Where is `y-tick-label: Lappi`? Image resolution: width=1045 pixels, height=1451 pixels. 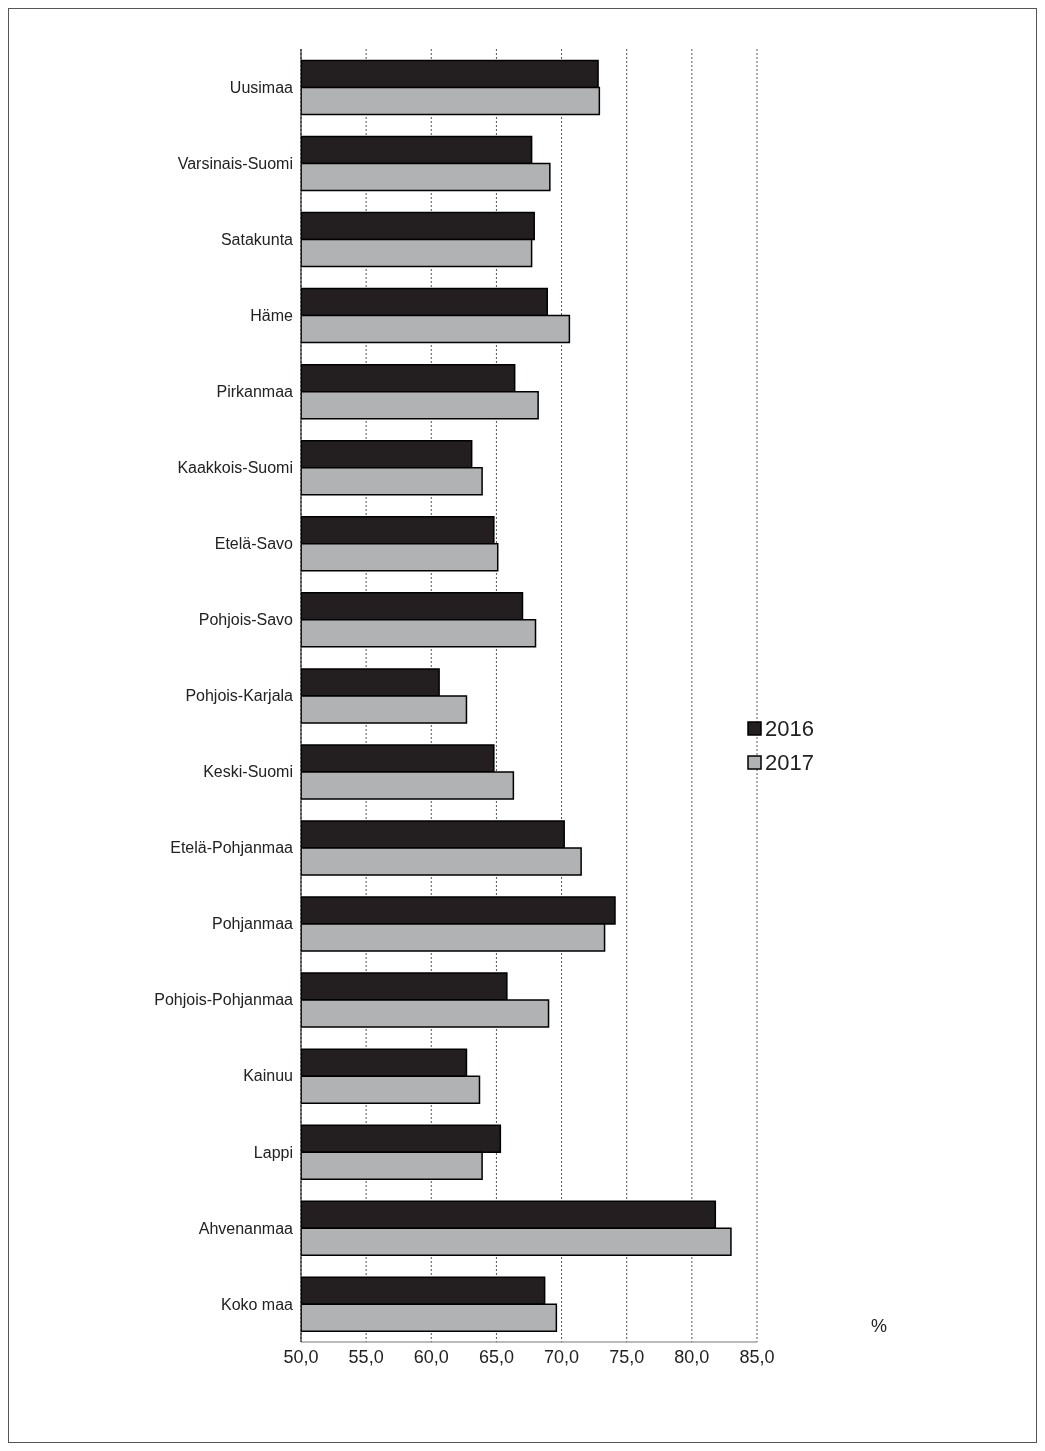
y-tick-label: Lappi is located at coordinates (273, 1152).